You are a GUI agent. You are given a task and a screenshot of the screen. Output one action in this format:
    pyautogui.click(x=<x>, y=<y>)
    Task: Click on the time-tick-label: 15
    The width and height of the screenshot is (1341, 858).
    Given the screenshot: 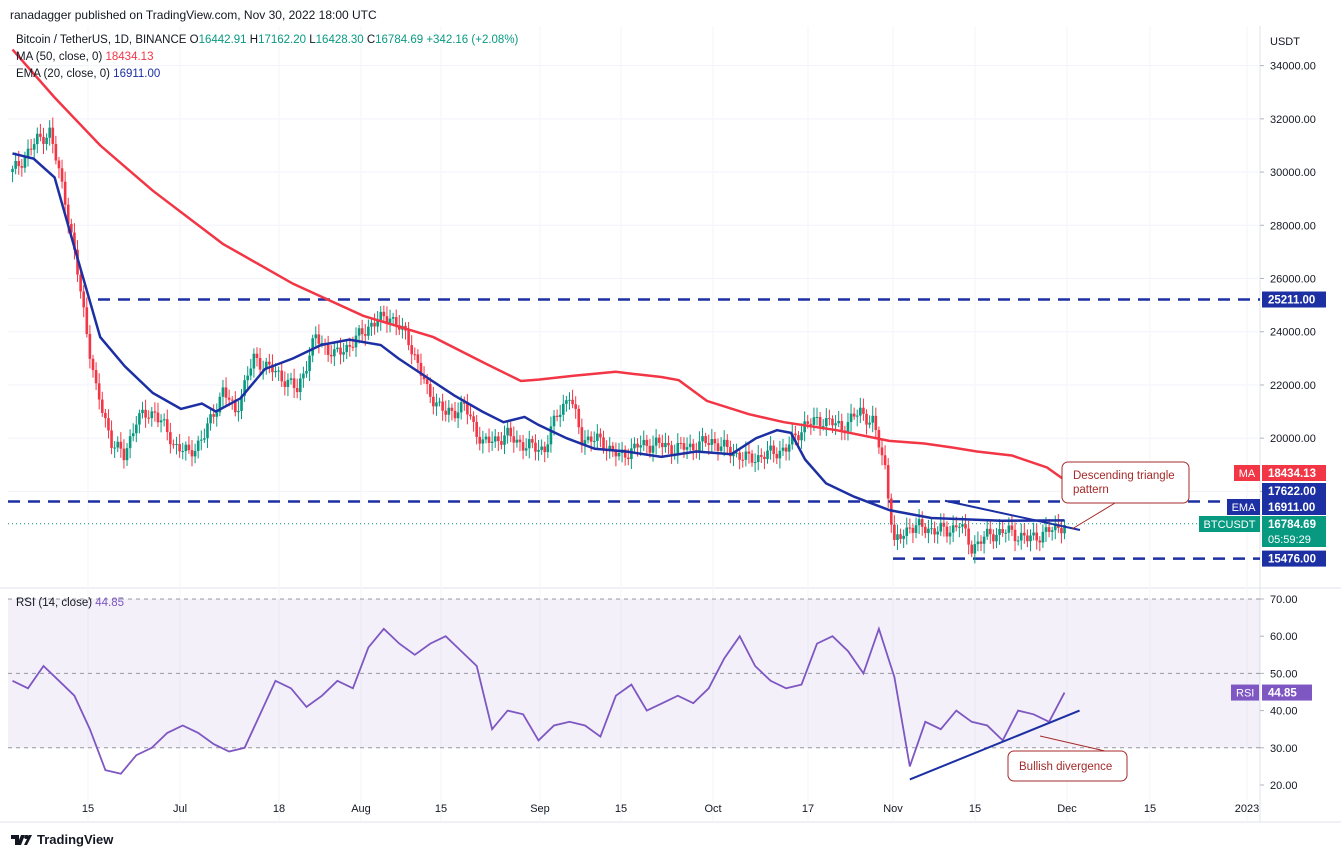 What is the action you would take?
    pyautogui.click(x=975, y=809)
    